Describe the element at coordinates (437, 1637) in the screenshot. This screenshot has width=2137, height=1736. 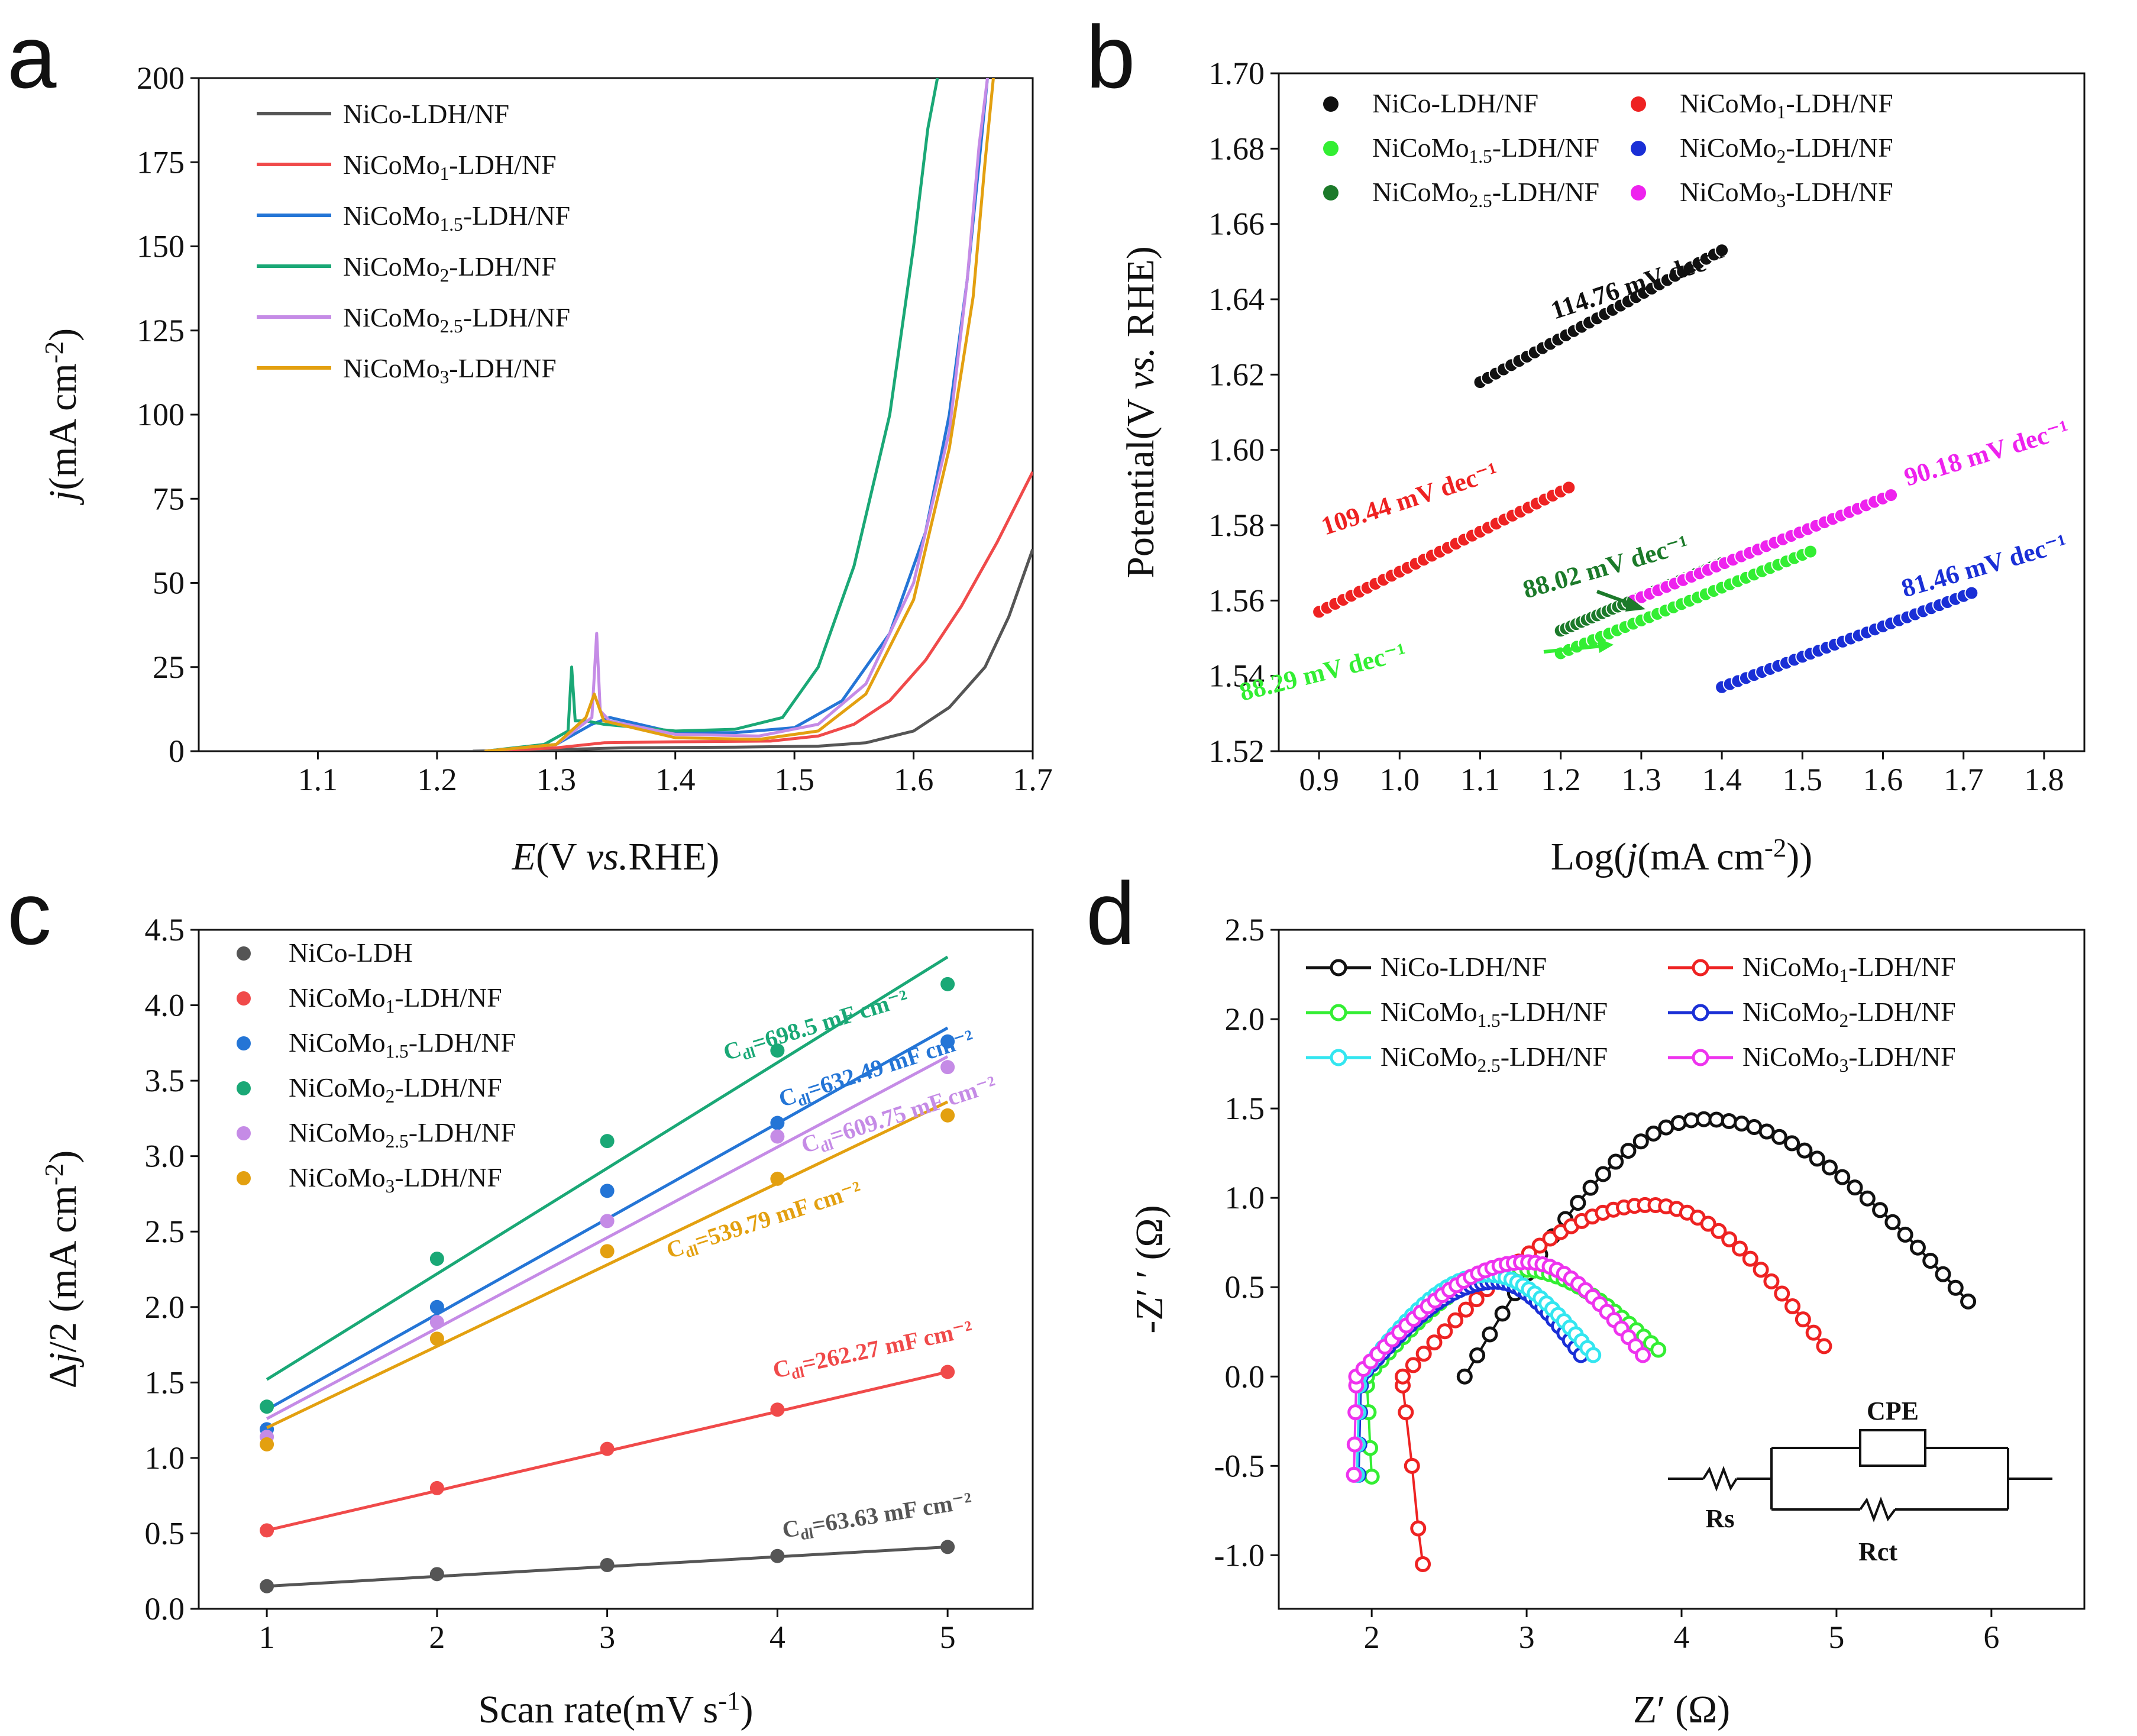
I see `x-tick-label: 2` at that location.